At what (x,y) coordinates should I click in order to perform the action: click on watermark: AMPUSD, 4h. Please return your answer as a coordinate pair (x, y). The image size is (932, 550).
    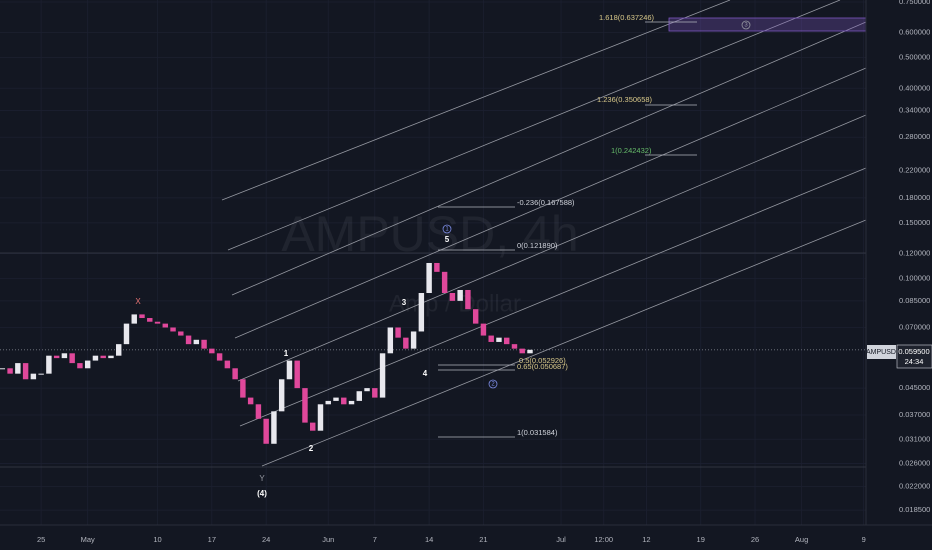
    Looking at the image, I should click on (429, 234).